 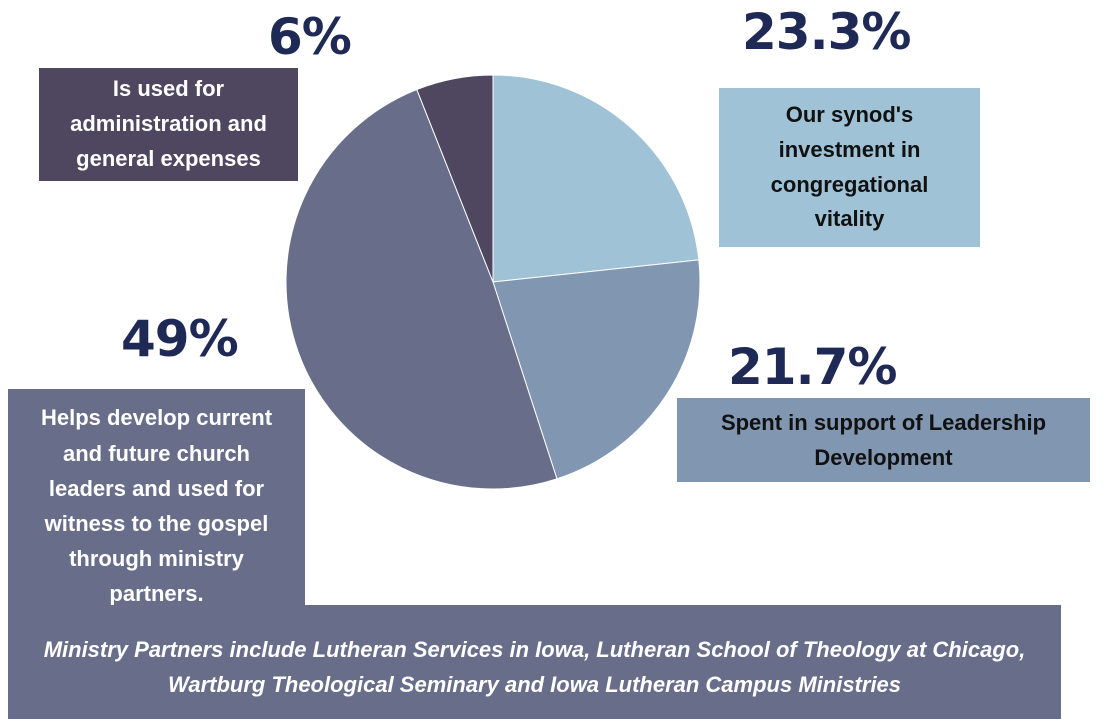 What do you see at coordinates (812, 367) in the screenshot?
I see `value-label-leadership-development: 21.7%` at bounding box center [812, 367].